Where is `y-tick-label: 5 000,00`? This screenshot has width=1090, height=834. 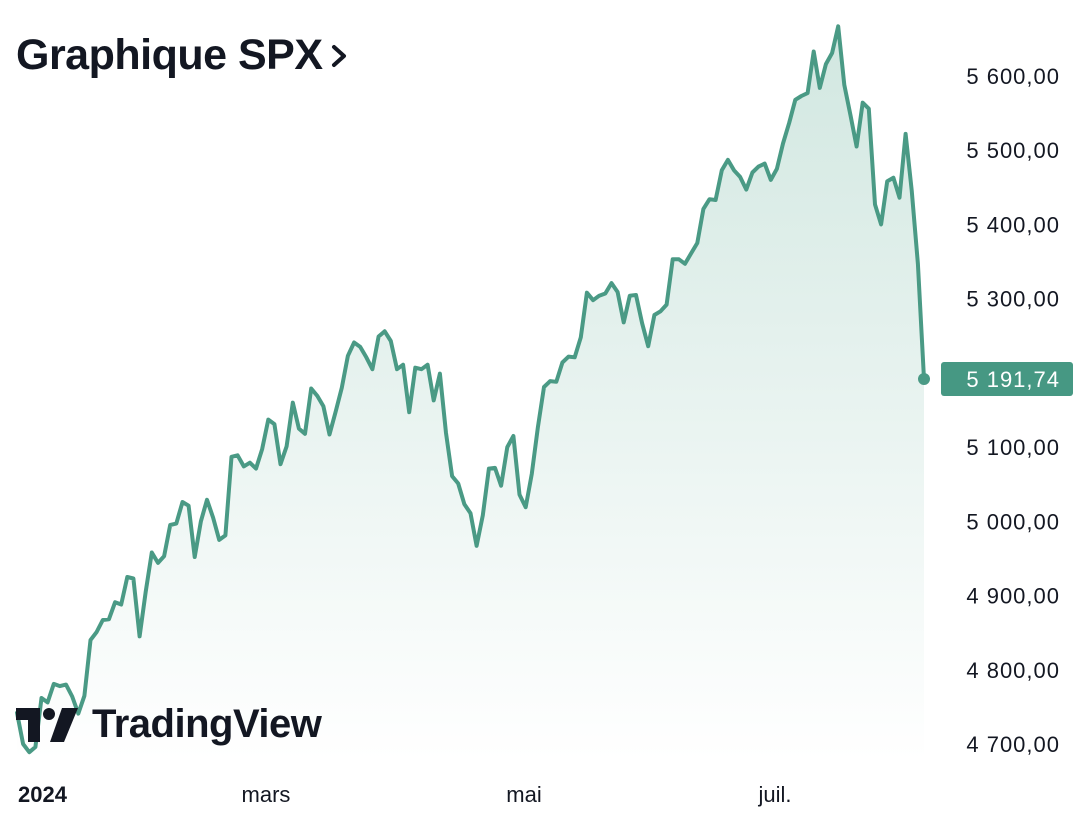 y-tick-label: 5 000,00 is located at coordinates (1013, 521).